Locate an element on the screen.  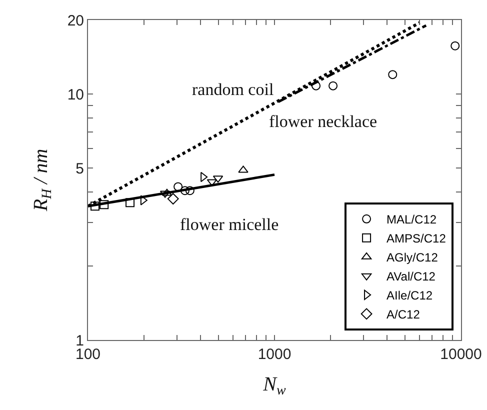
y-tick-label: 10 is located at coordinates (75, 95).